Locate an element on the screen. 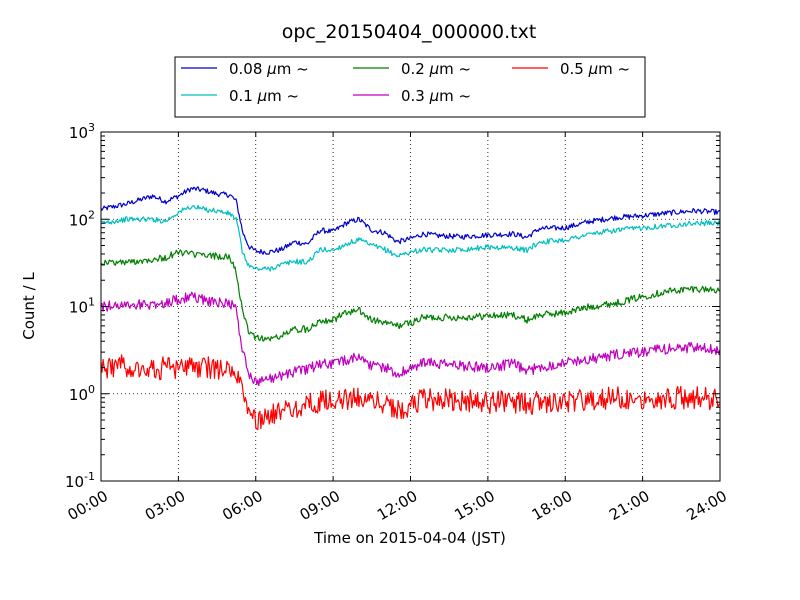  y-tick-label: 10¹ is located at coordinates (82, 306).